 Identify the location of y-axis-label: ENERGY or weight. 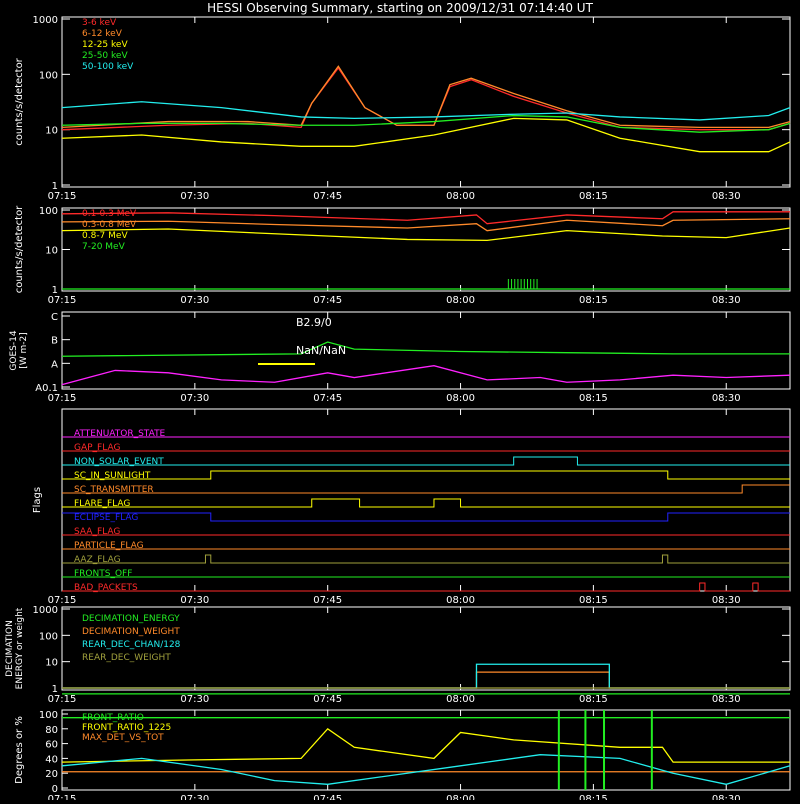
(20, 648).